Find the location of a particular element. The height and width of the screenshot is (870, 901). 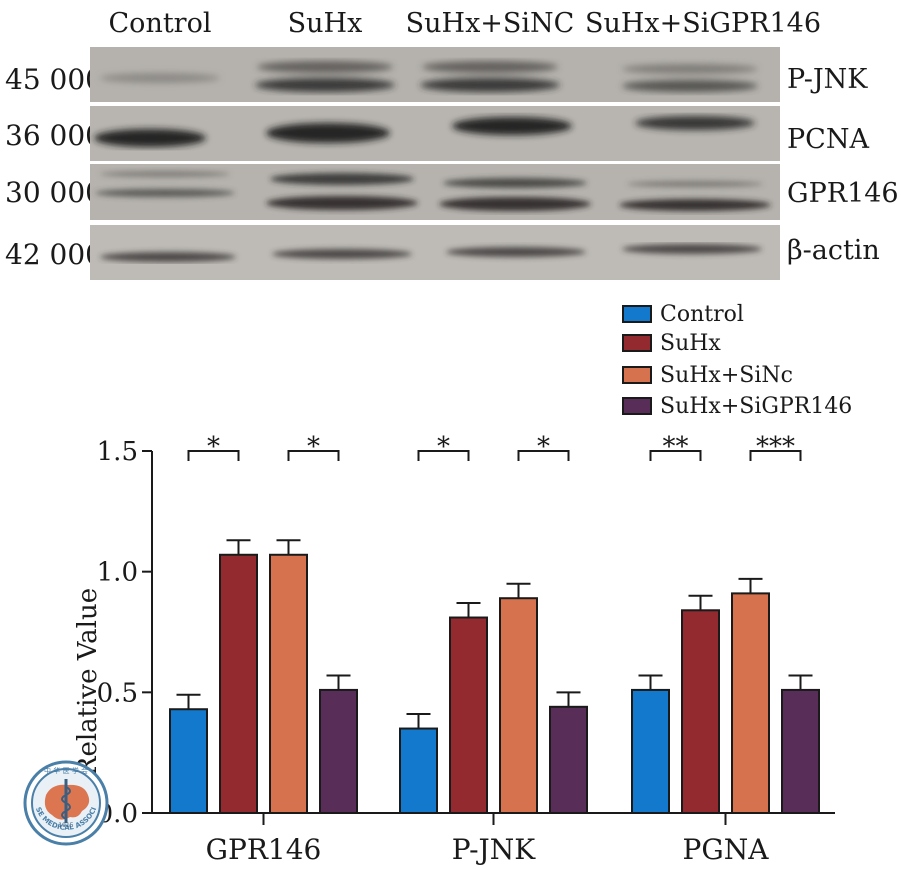

x-tick-label: P-JNK is located at coordinates (494, 849).